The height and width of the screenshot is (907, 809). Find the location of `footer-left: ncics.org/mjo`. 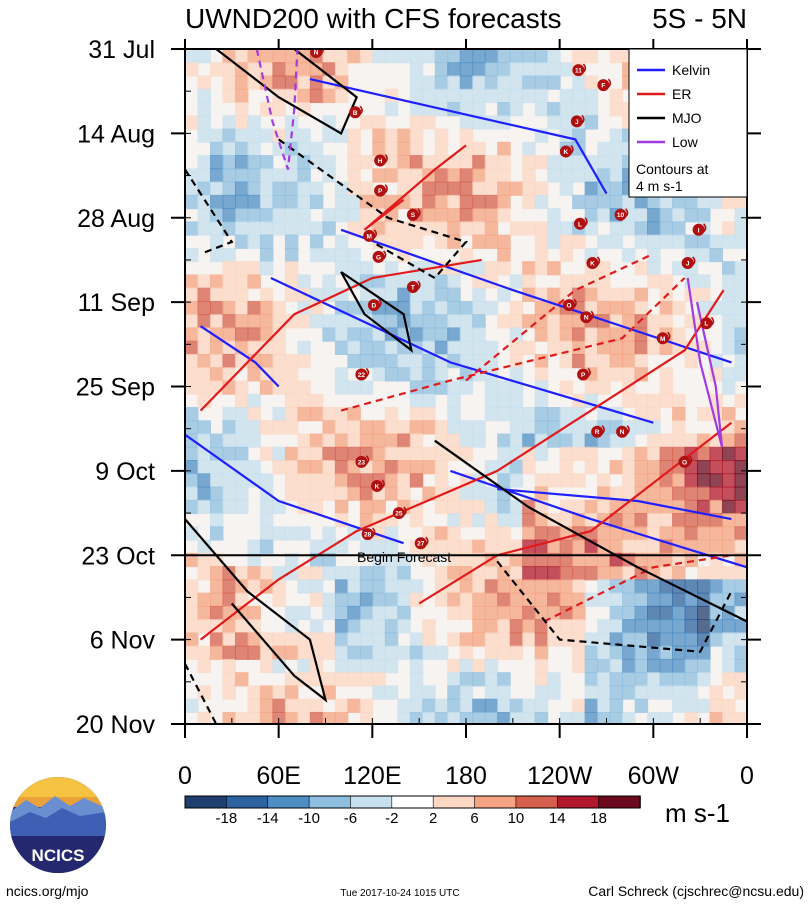

footer-left: ncics.org/mjo is located at coordinates (47, 891).